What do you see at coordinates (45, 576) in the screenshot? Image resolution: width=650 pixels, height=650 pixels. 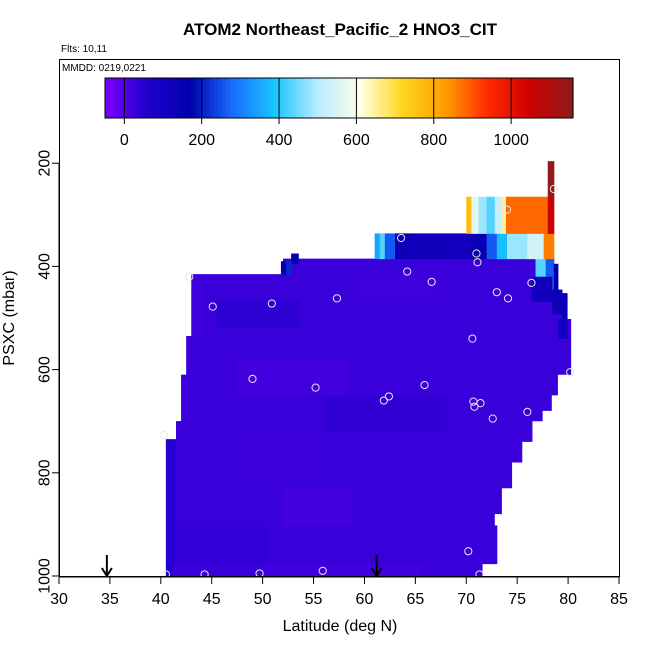 I see `y-tick-label: 1000` at bounding box center [45, 576].